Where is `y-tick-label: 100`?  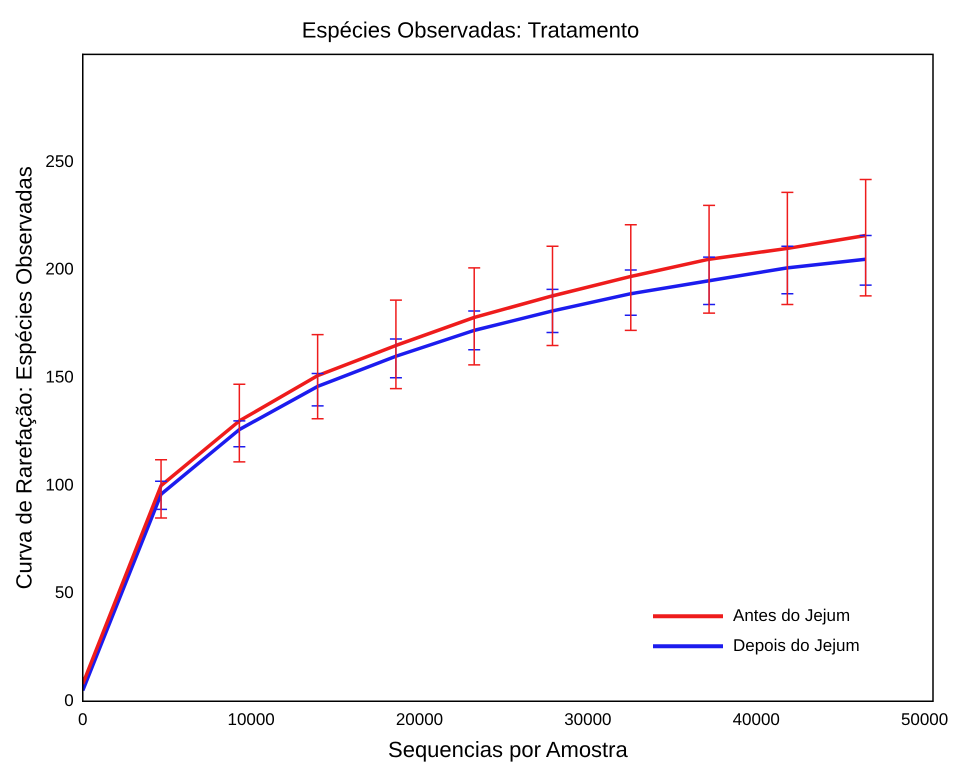 y-tick-label: 100 is located at coordinates (59, 484).